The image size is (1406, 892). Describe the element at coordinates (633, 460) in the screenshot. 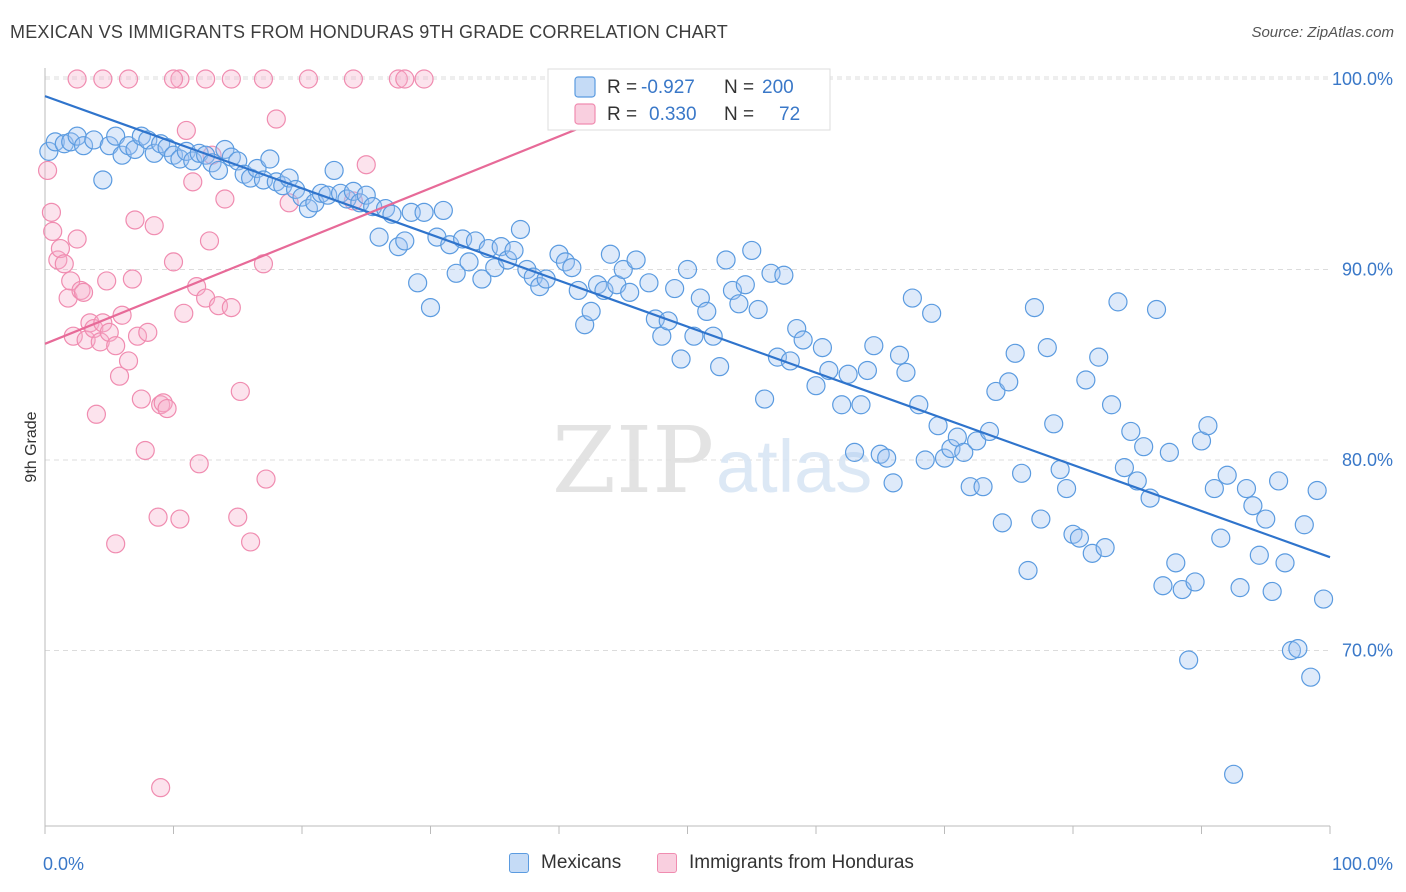

I see `watermark-zip: ZIP` at that location.